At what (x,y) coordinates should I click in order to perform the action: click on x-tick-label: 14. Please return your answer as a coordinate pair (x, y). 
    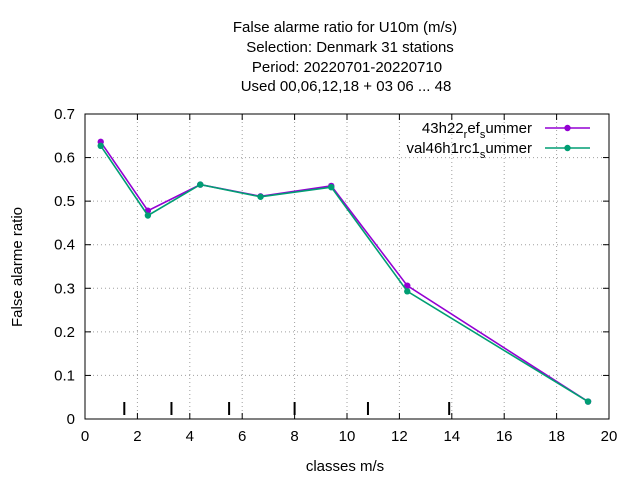
    Looking at the image, I should click on (451, 436).